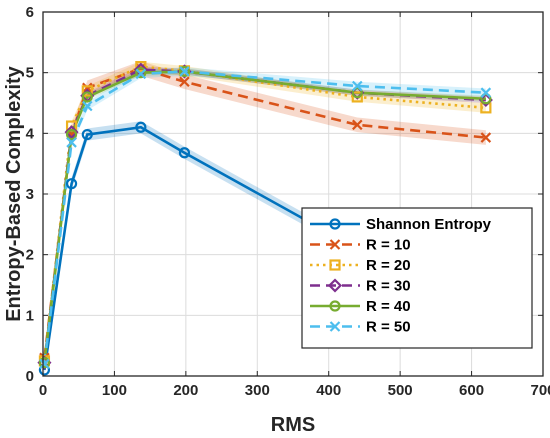 This screenshot has height=438, width=550. What do you see at coordinates (400, 390) in the screenshot?
I see `x-tick-label: 500` at bounding box center [400, 390].